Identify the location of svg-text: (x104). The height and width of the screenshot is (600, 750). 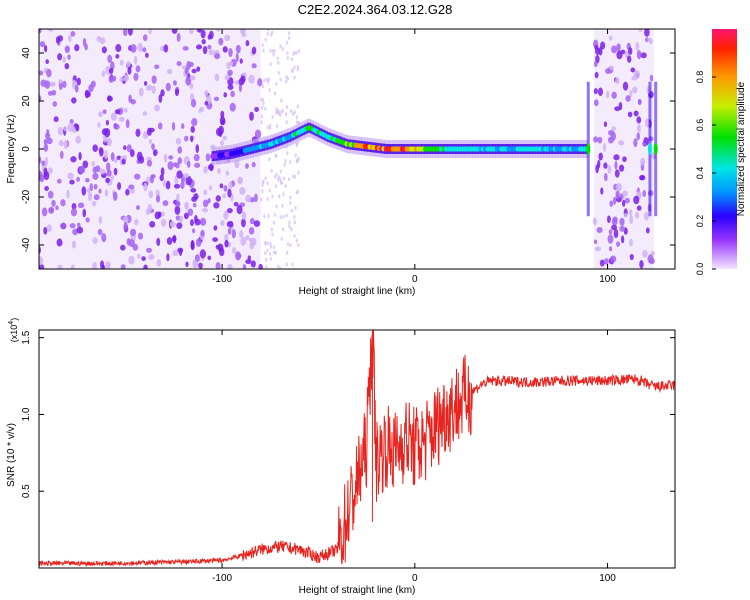
(13, 330).